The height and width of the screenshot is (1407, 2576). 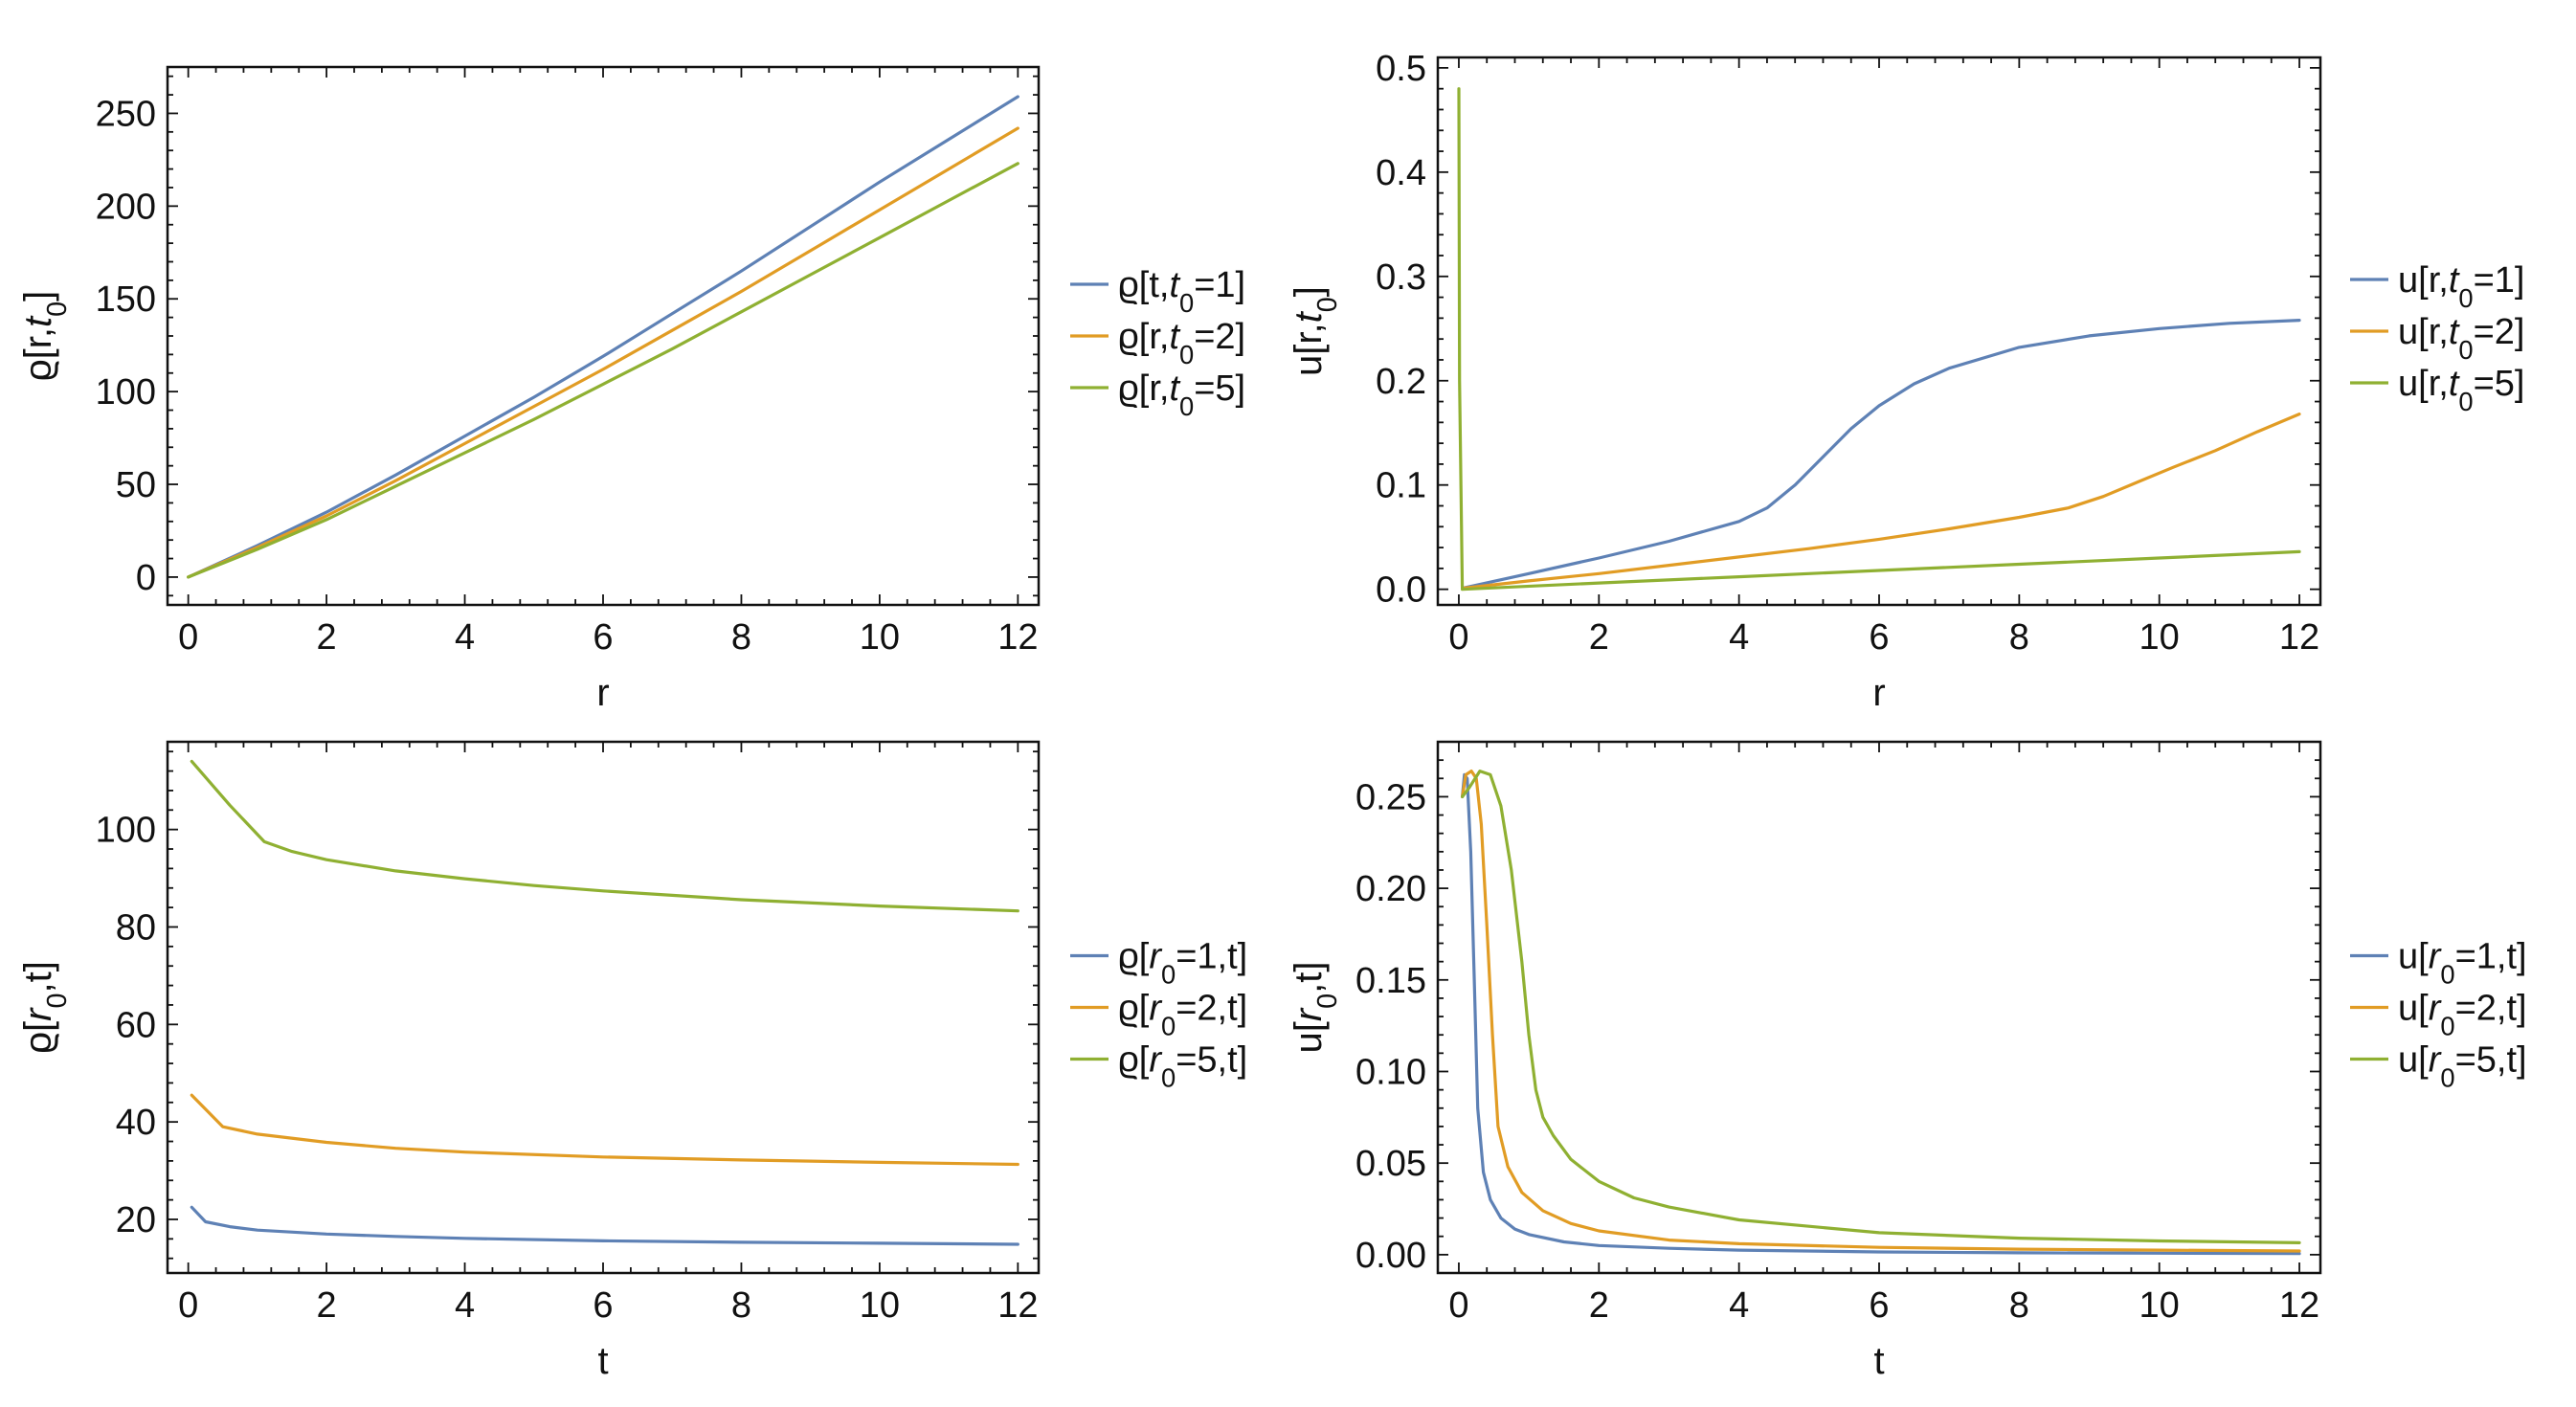 What do you see at coordinates (1183, 1015) in the screenshot?
I see `legend-entry: ϱ[r0=2,t]` at bounding box center [1183, 1015].